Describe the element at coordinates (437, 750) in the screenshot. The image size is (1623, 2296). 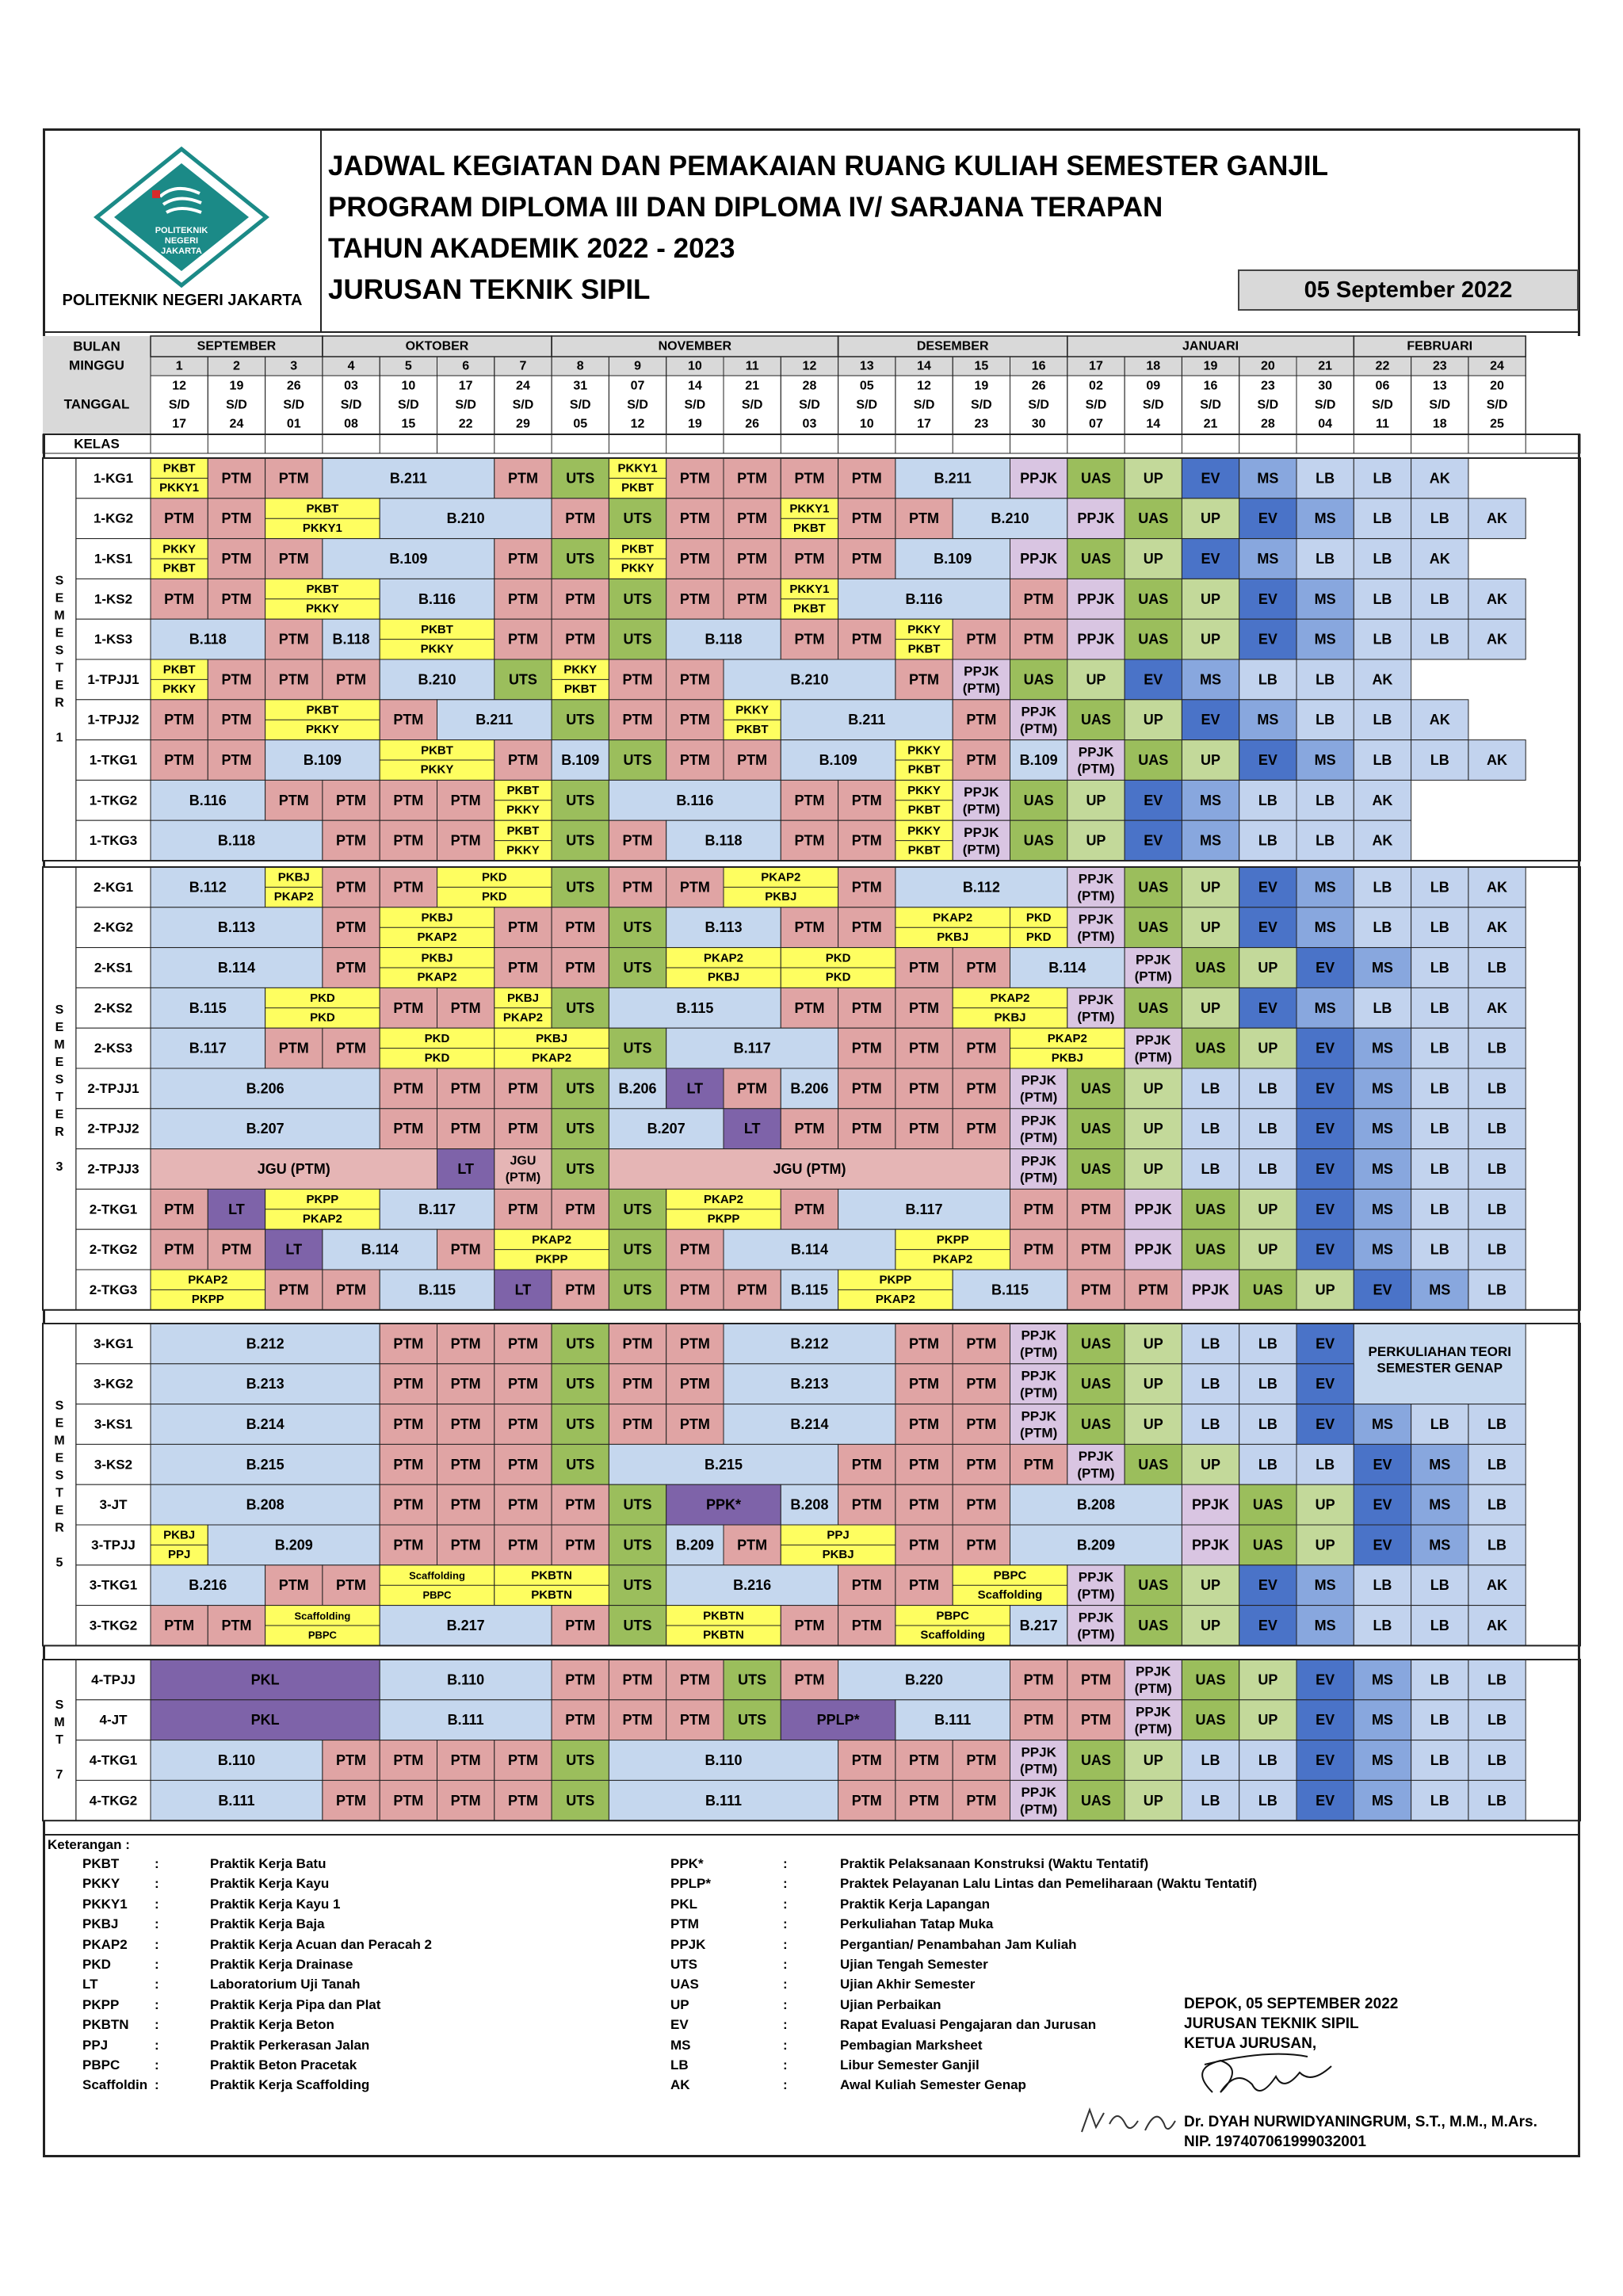
I see `practice-top: PKBT` at that location.